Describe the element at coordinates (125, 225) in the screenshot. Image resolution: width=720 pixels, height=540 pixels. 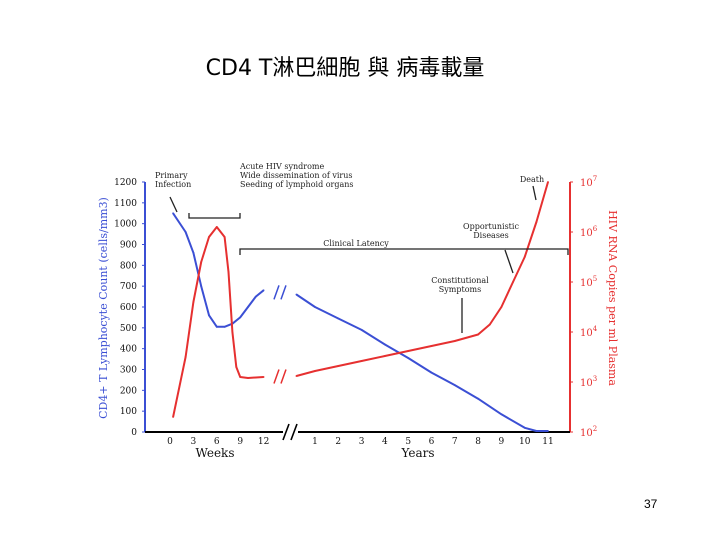
I see `left-tick-label: 1000` at that location.